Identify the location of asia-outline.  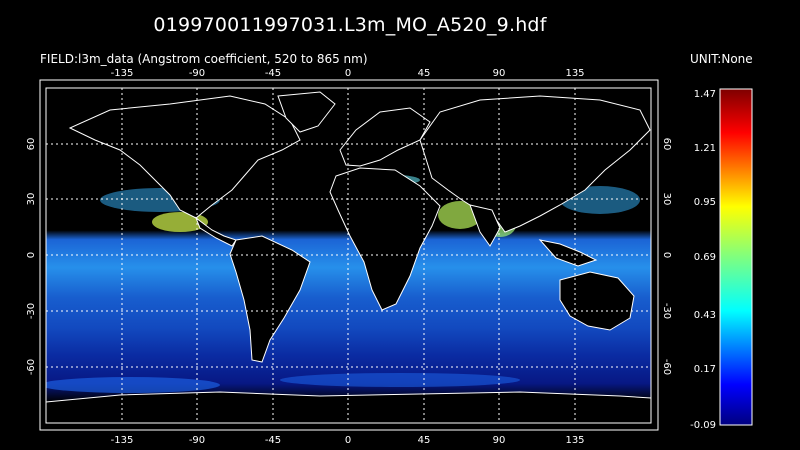
(535, 164).